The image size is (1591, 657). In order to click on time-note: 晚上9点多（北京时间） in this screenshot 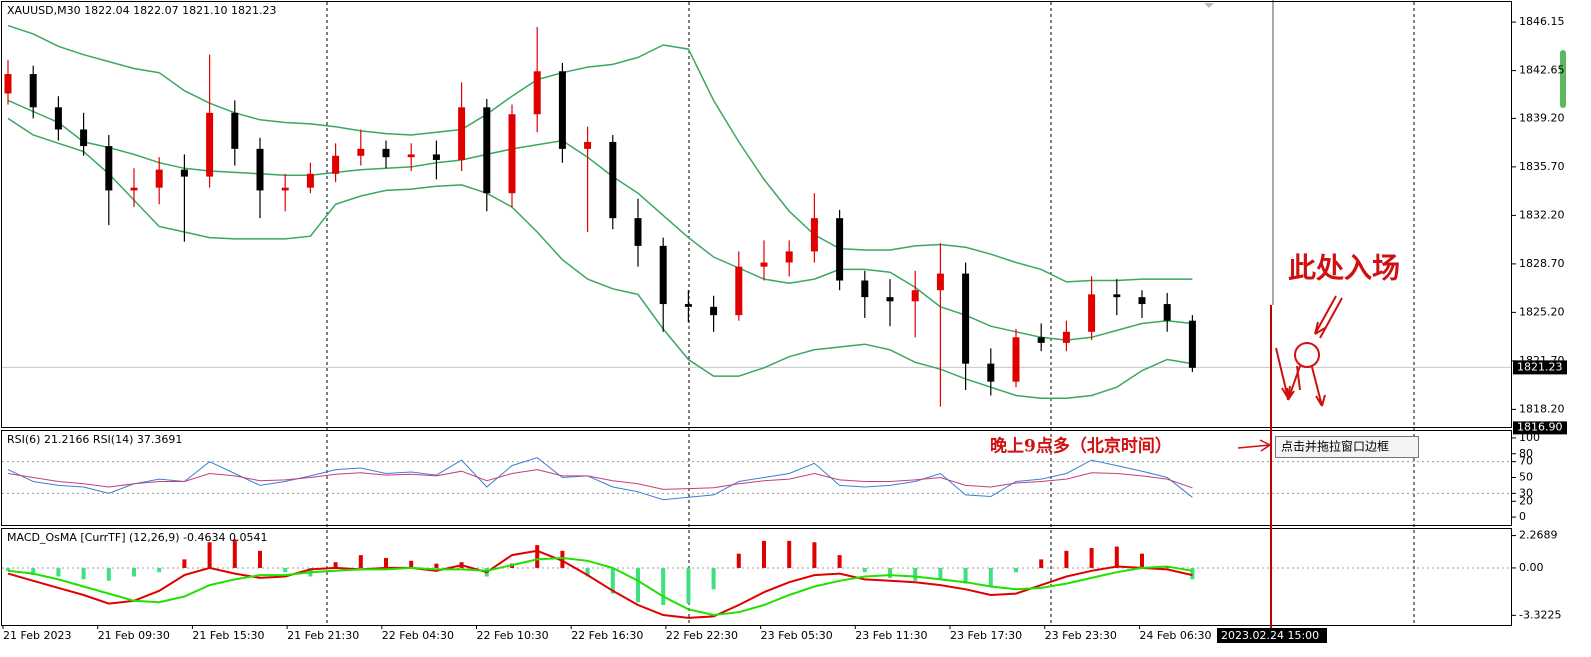, I will do `click(1081, 446)`.